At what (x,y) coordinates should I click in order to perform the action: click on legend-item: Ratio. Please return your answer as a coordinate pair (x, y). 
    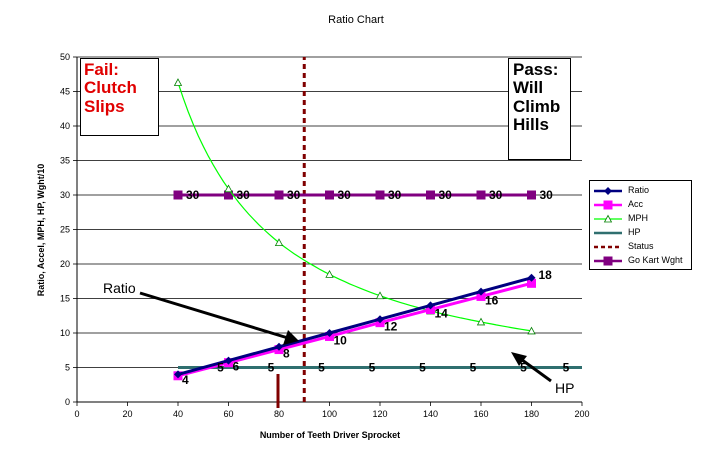
    Looking at the image, I should click on (640, 191).